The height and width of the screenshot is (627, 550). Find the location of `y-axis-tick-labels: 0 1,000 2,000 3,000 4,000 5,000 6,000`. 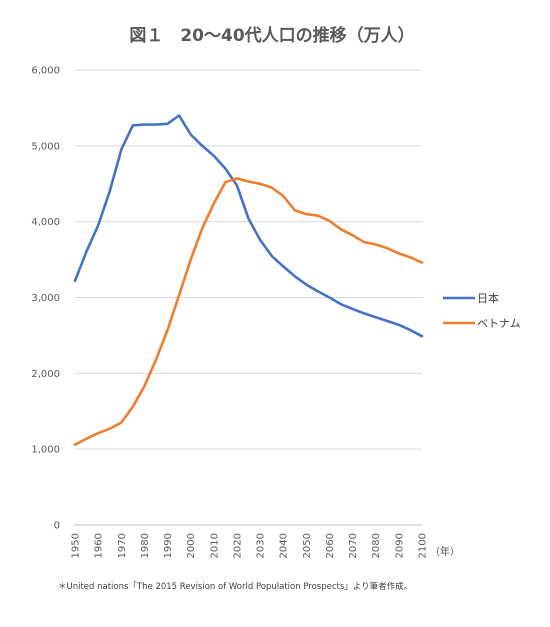

y-axis-tick-labels: 0 1,000 2,000 3,000 4,000 5,000 6,000 is located at coordinates (45, 299).